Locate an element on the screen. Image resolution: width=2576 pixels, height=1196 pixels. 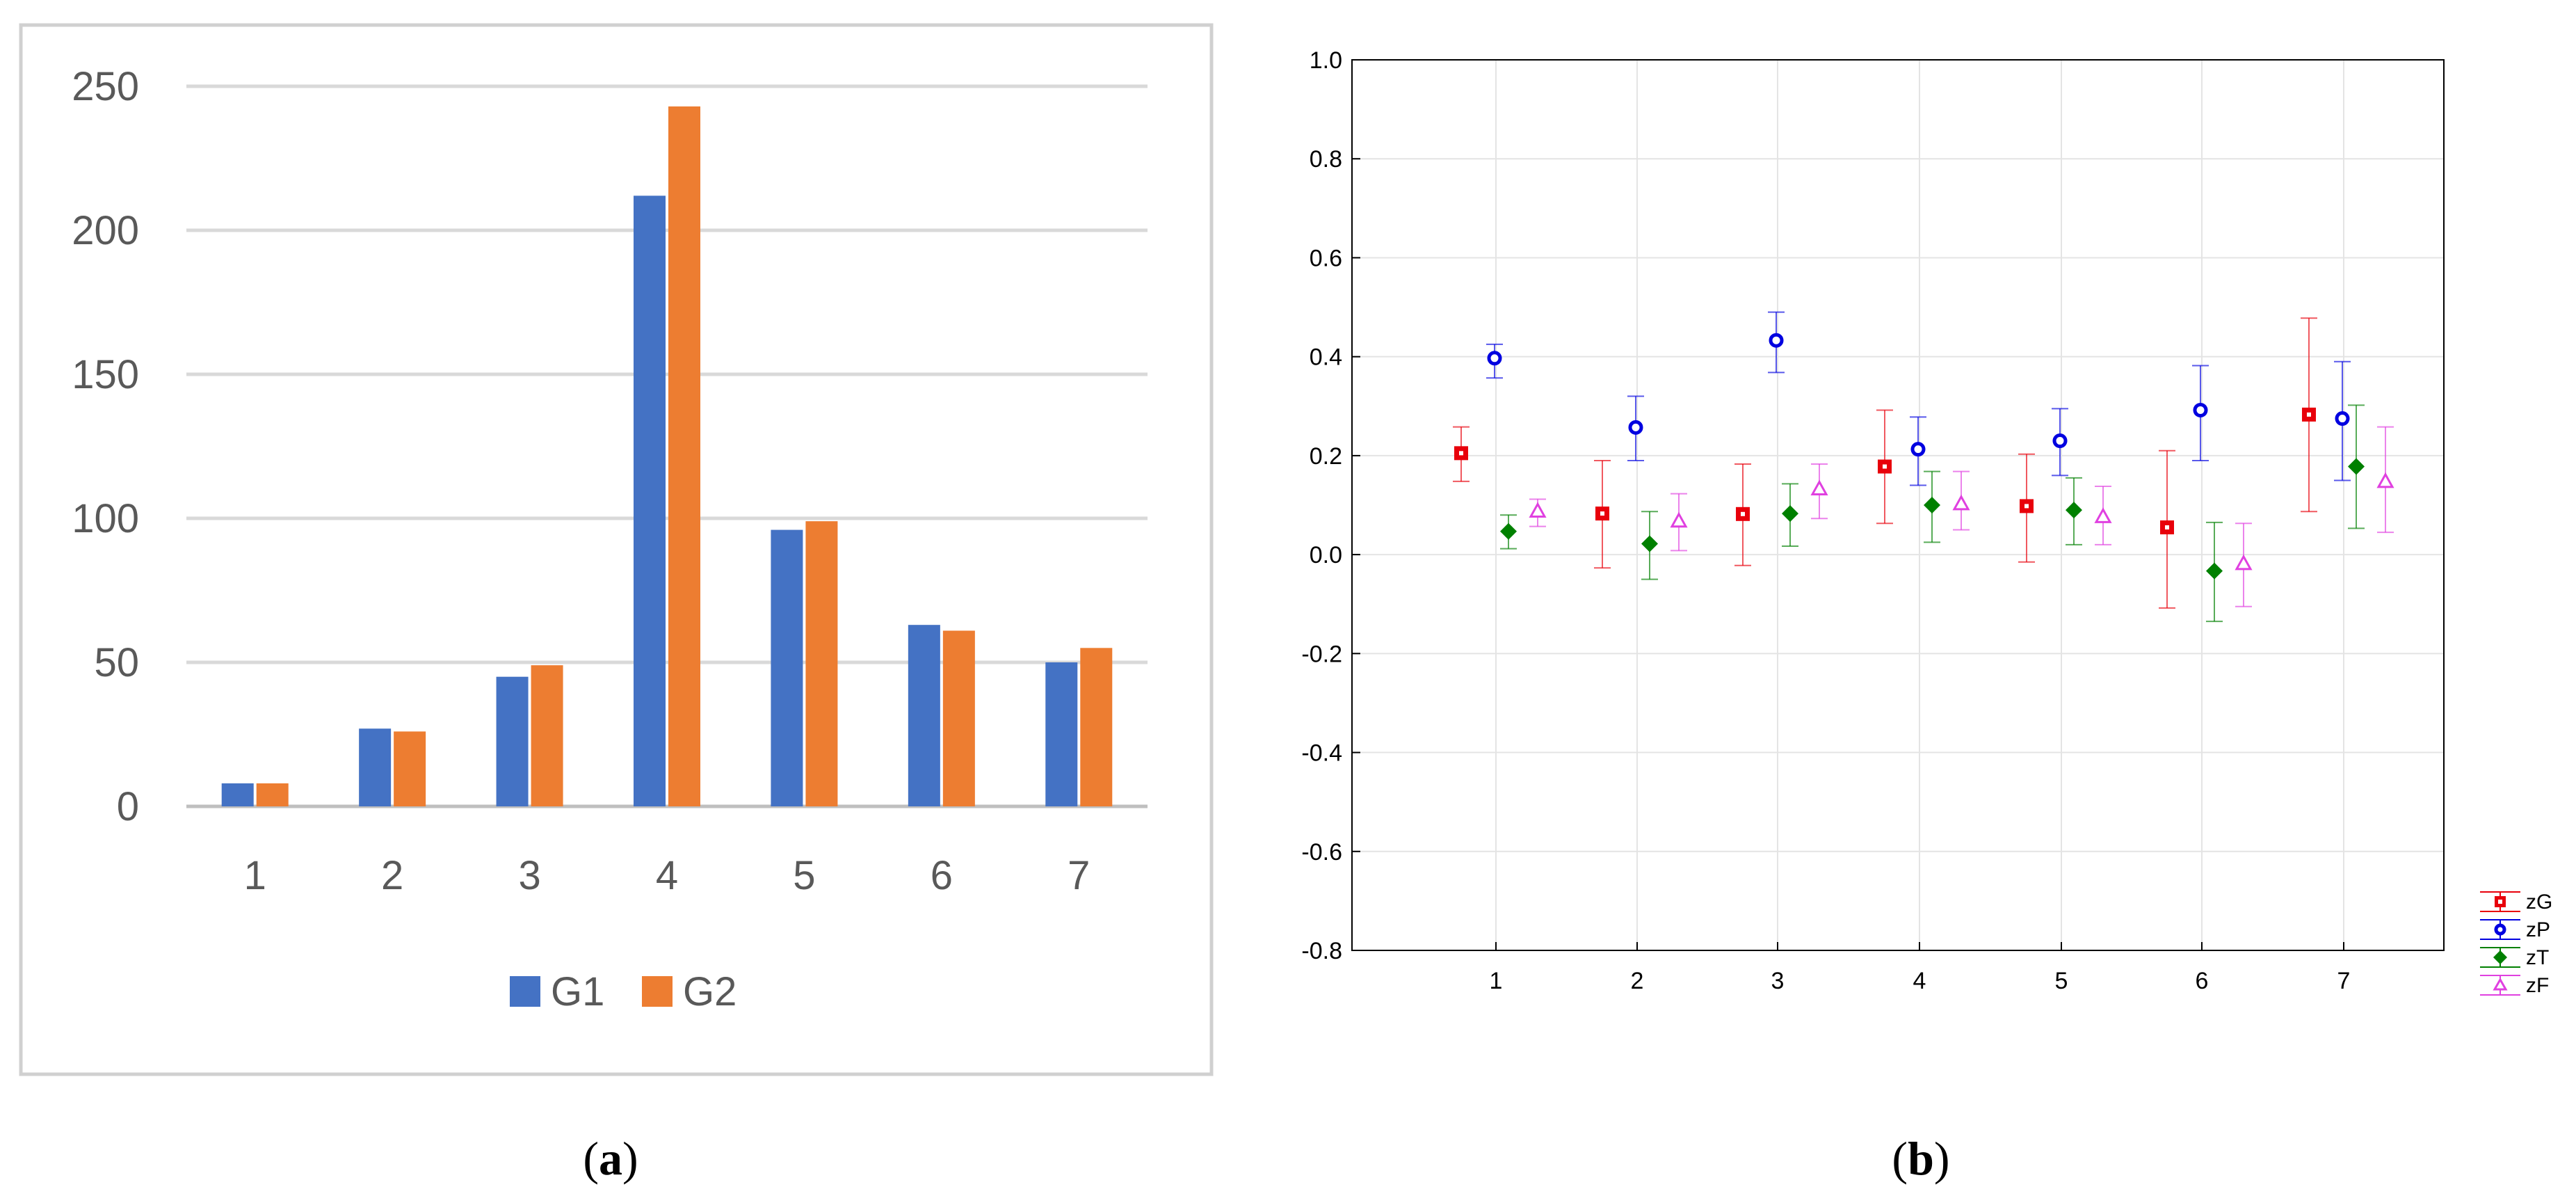
y-tick-label: 0.8 is located at coordinates (1326, 159).